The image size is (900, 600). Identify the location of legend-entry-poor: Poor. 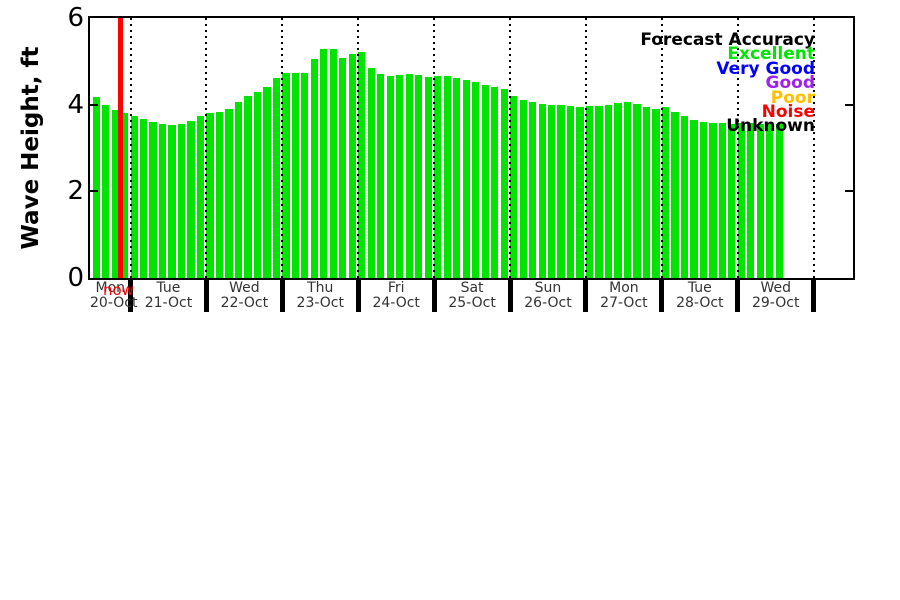
(792, 97).